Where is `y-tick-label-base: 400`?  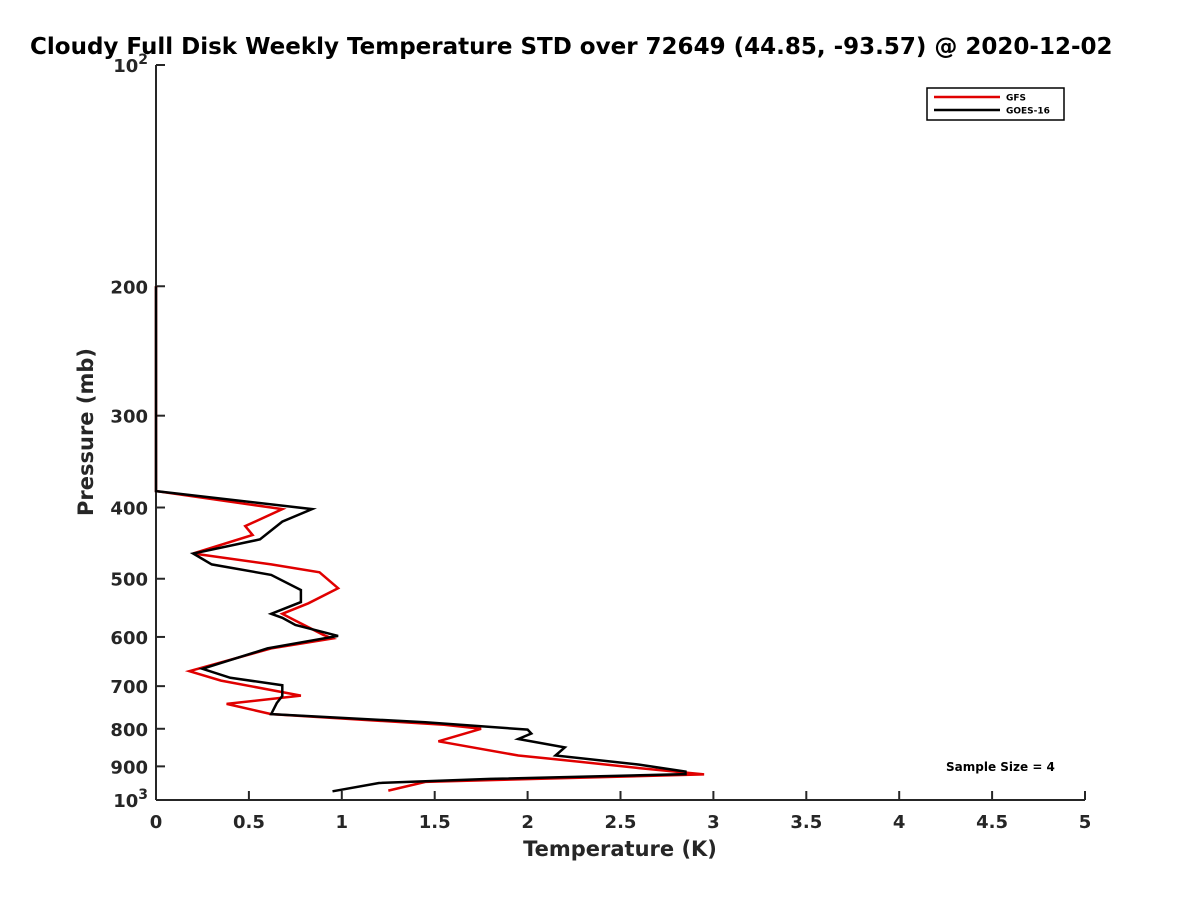 y-tick-label-base: 400 is located at coordinates (129, 509).